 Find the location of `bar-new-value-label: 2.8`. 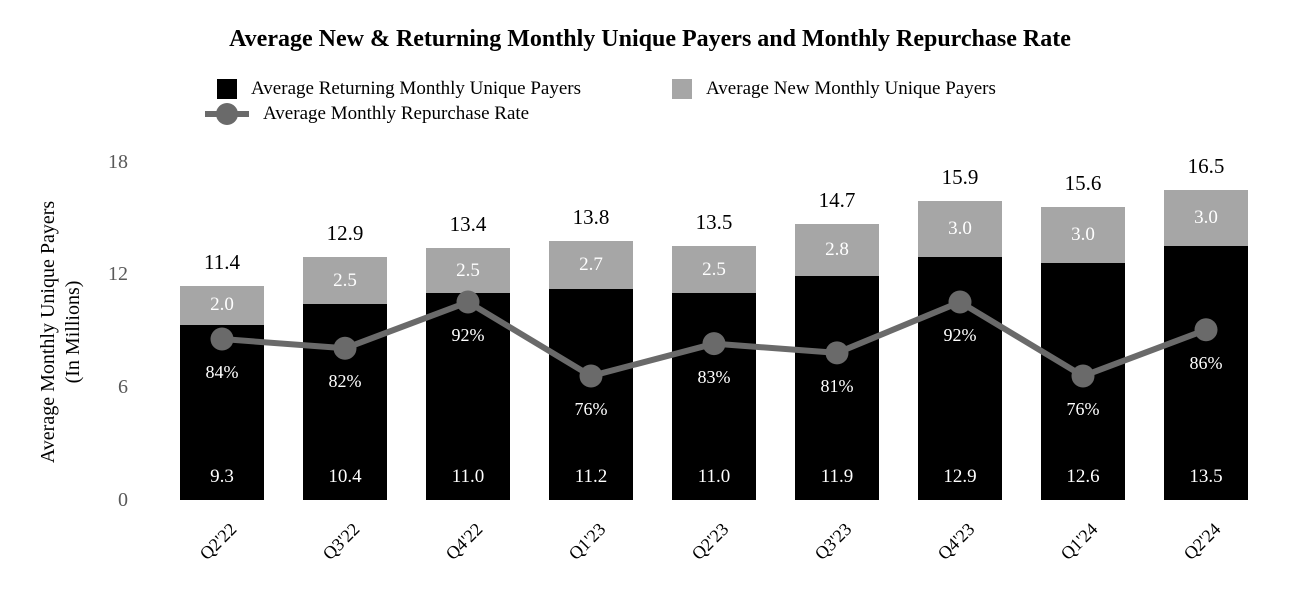

bar-new-value-label: 2.8 is located at coordinates (837, 249).